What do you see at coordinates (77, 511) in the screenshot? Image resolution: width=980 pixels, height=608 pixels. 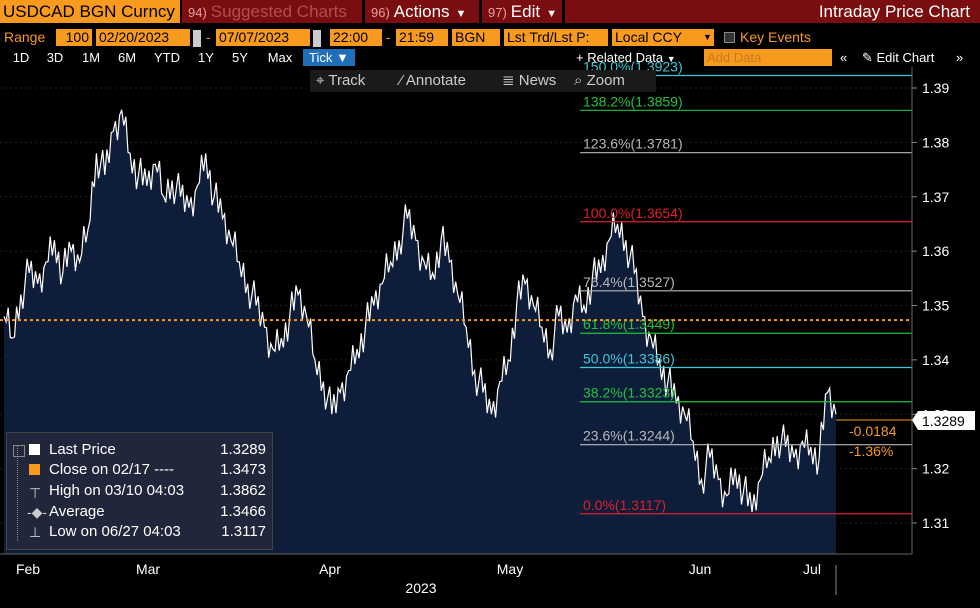 I see `legend-label: Average` at bounding box center [77, 511].